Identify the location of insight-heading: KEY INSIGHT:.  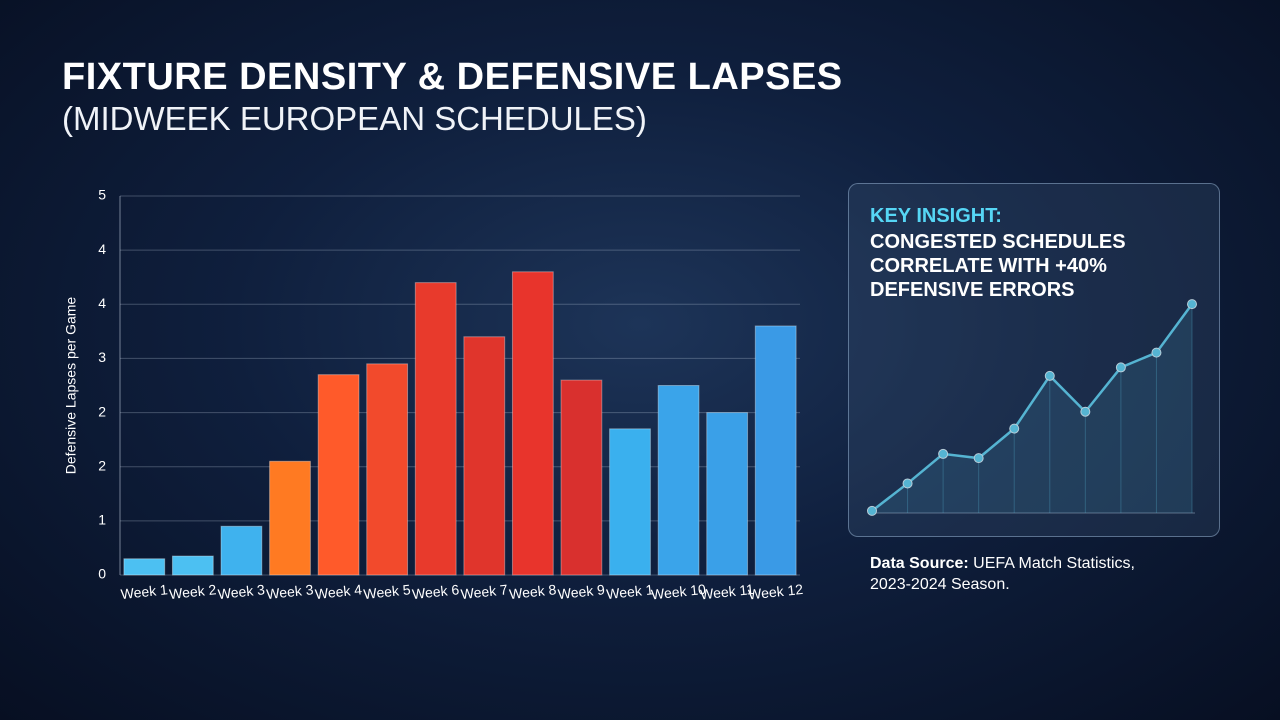
(936, 216).